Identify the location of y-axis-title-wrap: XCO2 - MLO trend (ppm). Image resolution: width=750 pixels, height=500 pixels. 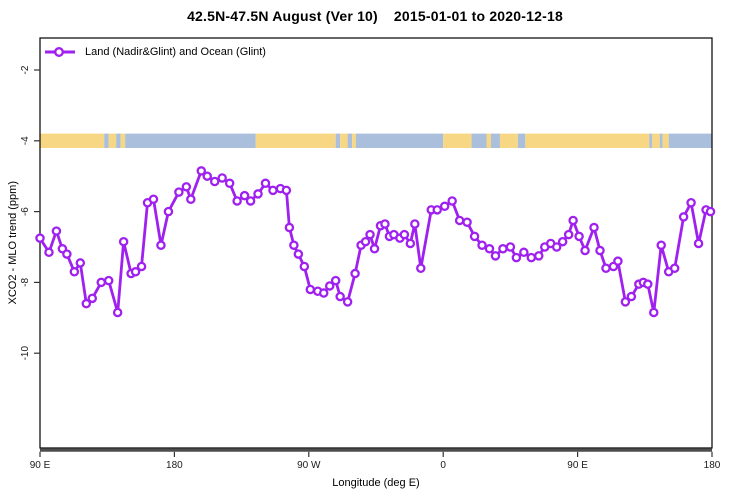
(13, 243).